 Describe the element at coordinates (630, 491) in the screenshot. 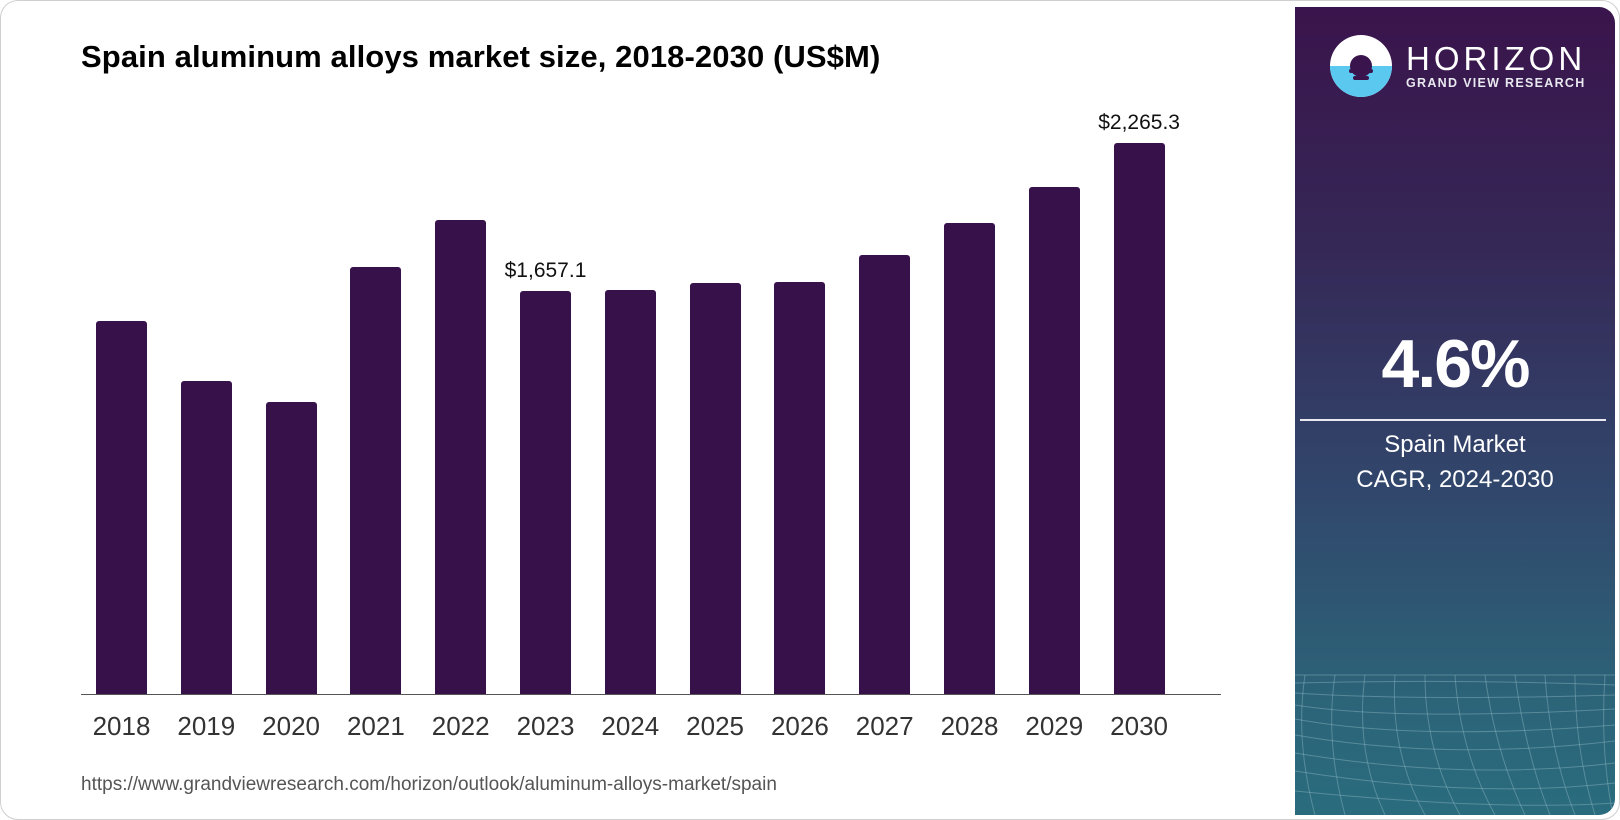

I see `bar-2024` at that location.